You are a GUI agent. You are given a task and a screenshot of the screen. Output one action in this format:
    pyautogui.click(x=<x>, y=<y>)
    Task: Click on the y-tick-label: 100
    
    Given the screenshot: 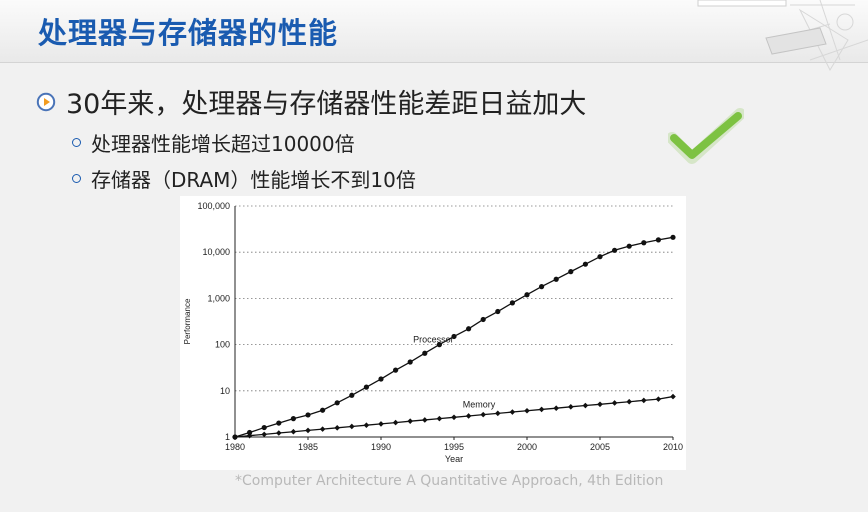 What is the action you would take?
    pyautogui.click(x=222, y=345)
    